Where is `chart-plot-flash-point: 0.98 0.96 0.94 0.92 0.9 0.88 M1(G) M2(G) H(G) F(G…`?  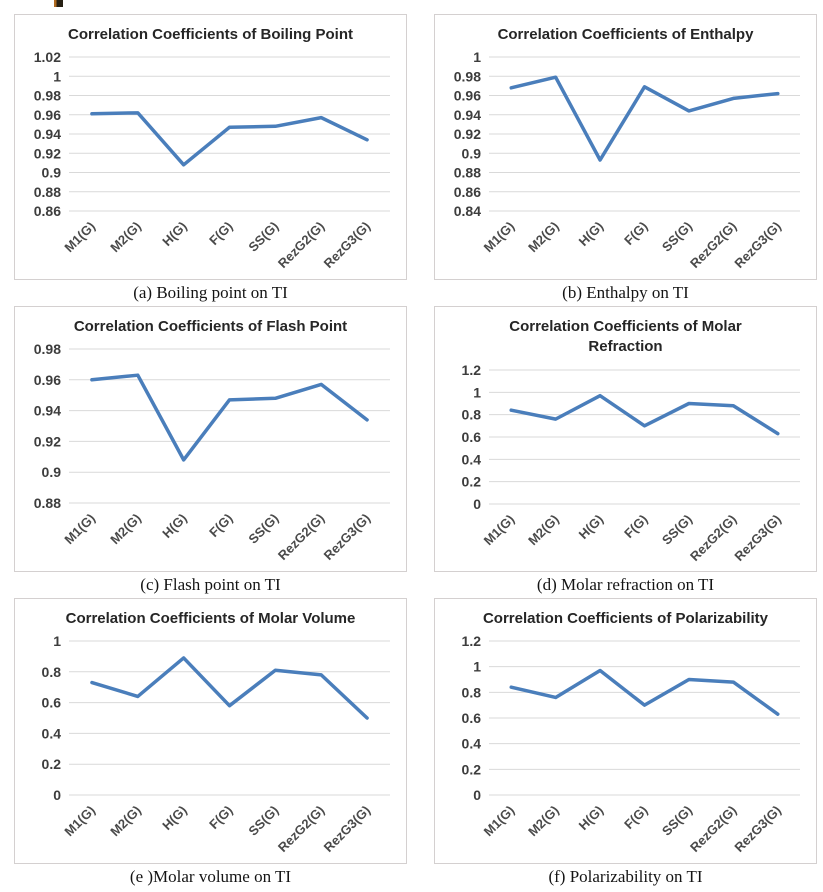 chart-plot-flash-point: 0.98 0.96 0.94 0.92 0.9 0.88 M1(G) M2(G) H(G) F(G… is located at coordinates (210, 454).